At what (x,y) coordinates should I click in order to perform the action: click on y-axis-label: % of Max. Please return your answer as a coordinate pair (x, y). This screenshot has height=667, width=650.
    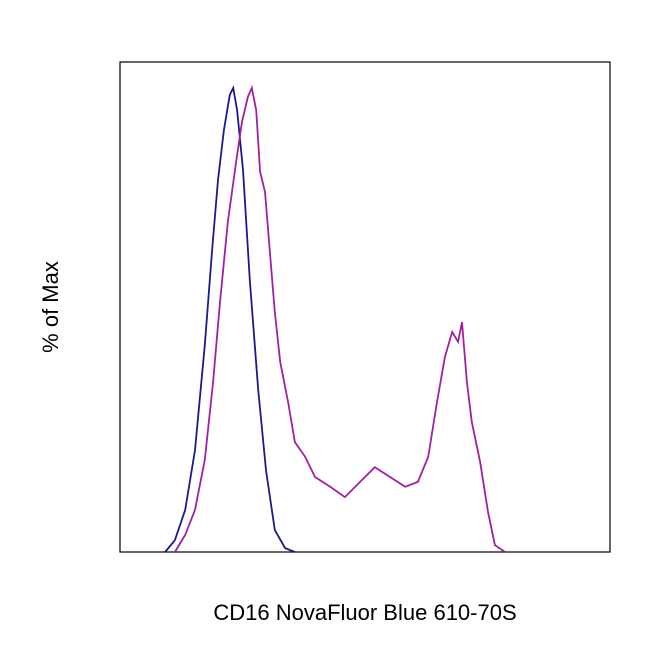
    Looking at the image, I should click on (50, 307).